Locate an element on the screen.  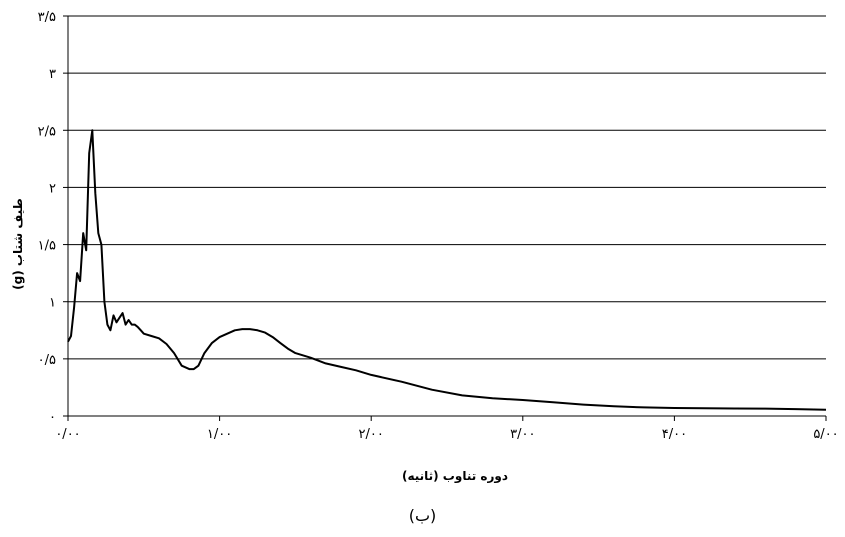
y-tick-labels: ۰ ۰/۵ ۱ ۱/۵ ۲ ۲/۵ ۳ ۳/۵ is located at coordinates (47, 217).